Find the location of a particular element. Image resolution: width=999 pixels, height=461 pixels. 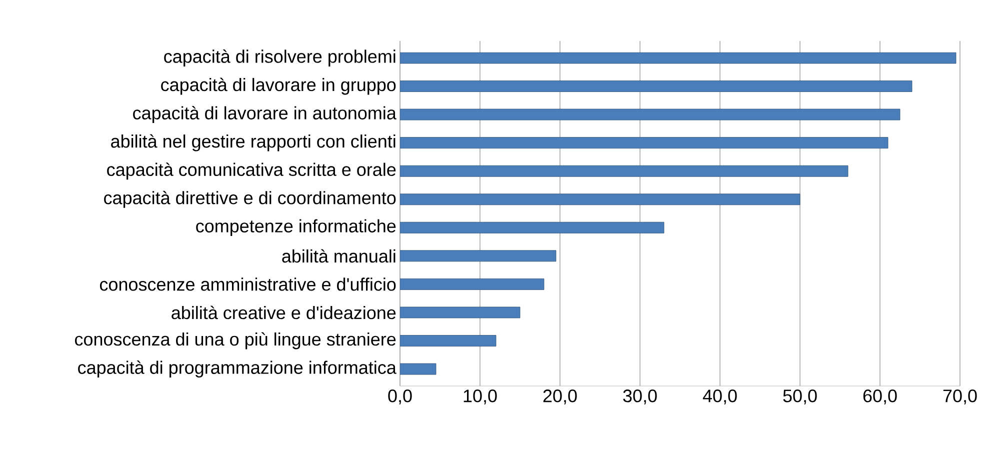

x-tick-label: 40,0 is located at coordinates (719, 397).